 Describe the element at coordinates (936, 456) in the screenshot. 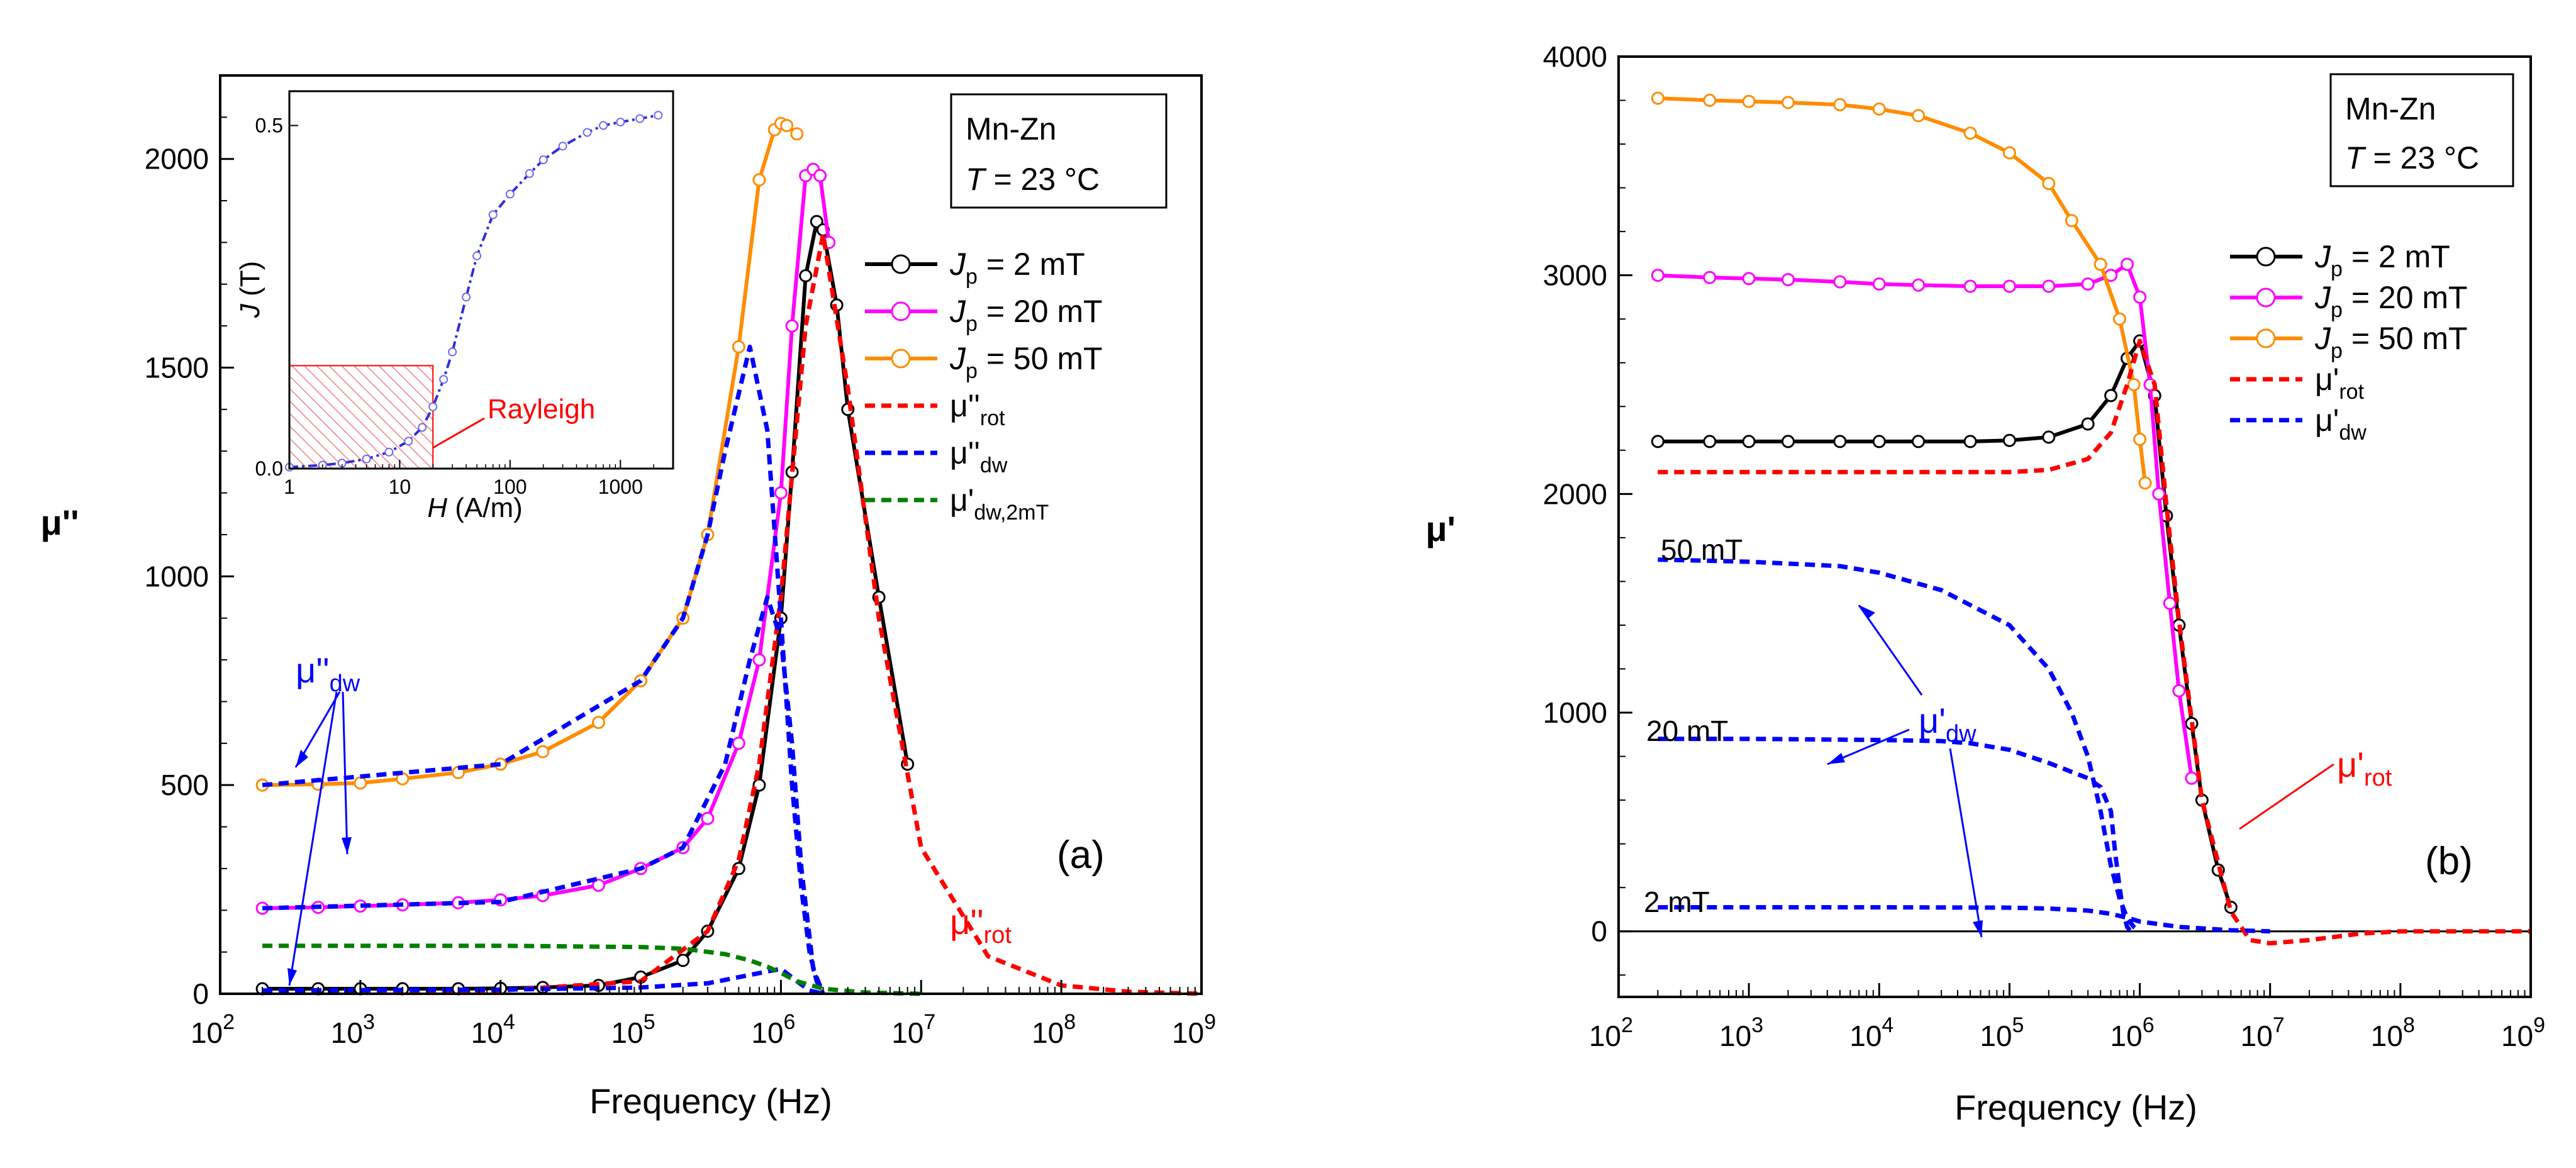

I see `panel-a-legend-item-4: μ''dw` at that location.